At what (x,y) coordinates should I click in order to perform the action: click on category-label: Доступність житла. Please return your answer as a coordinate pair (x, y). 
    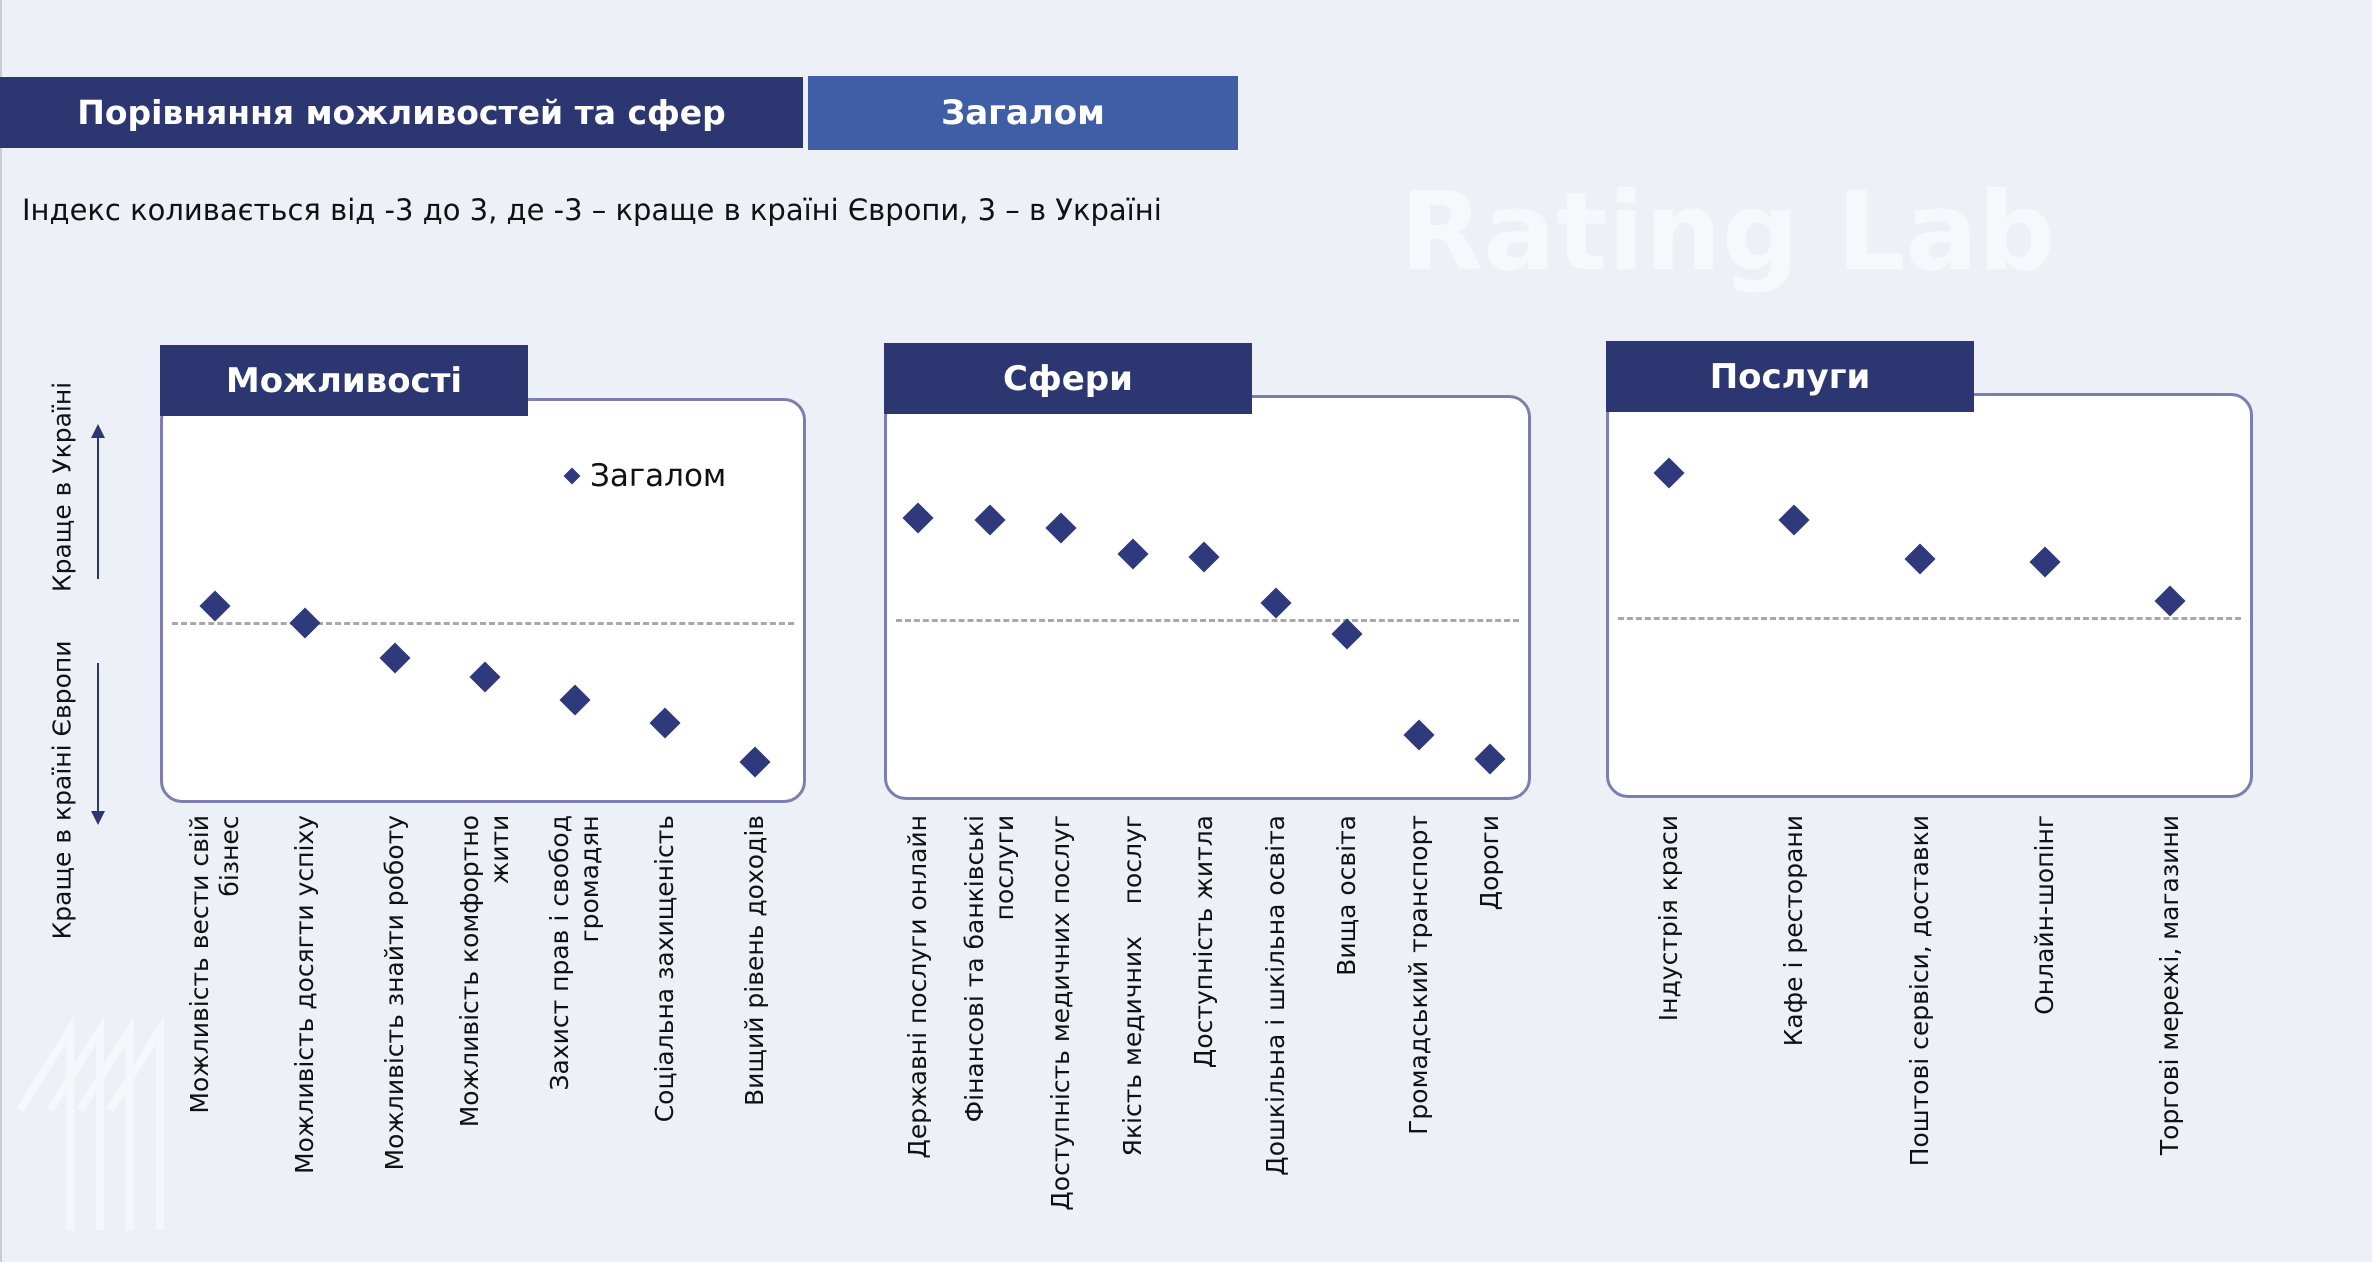
    Looking at the image, I should click on (1203, 942).